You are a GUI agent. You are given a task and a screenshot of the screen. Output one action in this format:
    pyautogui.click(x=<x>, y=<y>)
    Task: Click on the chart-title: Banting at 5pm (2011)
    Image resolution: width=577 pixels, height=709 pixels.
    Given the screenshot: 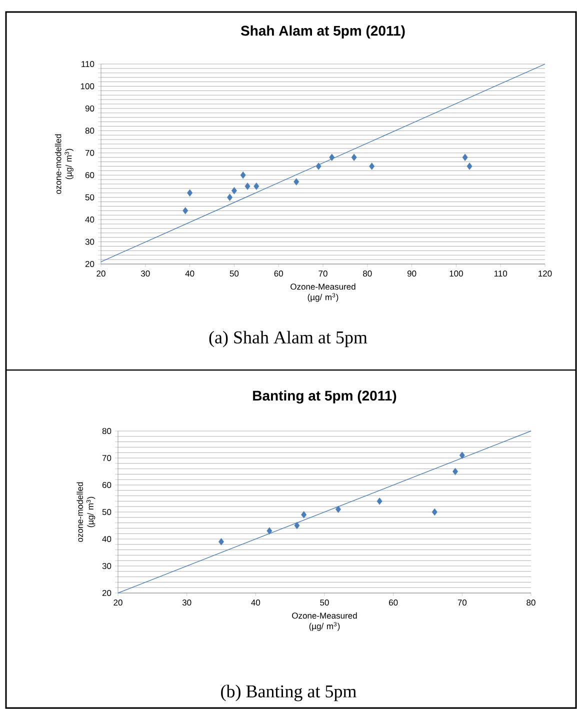 What is the action you would take?
    pyautogui.click(x=324, y=397)
    